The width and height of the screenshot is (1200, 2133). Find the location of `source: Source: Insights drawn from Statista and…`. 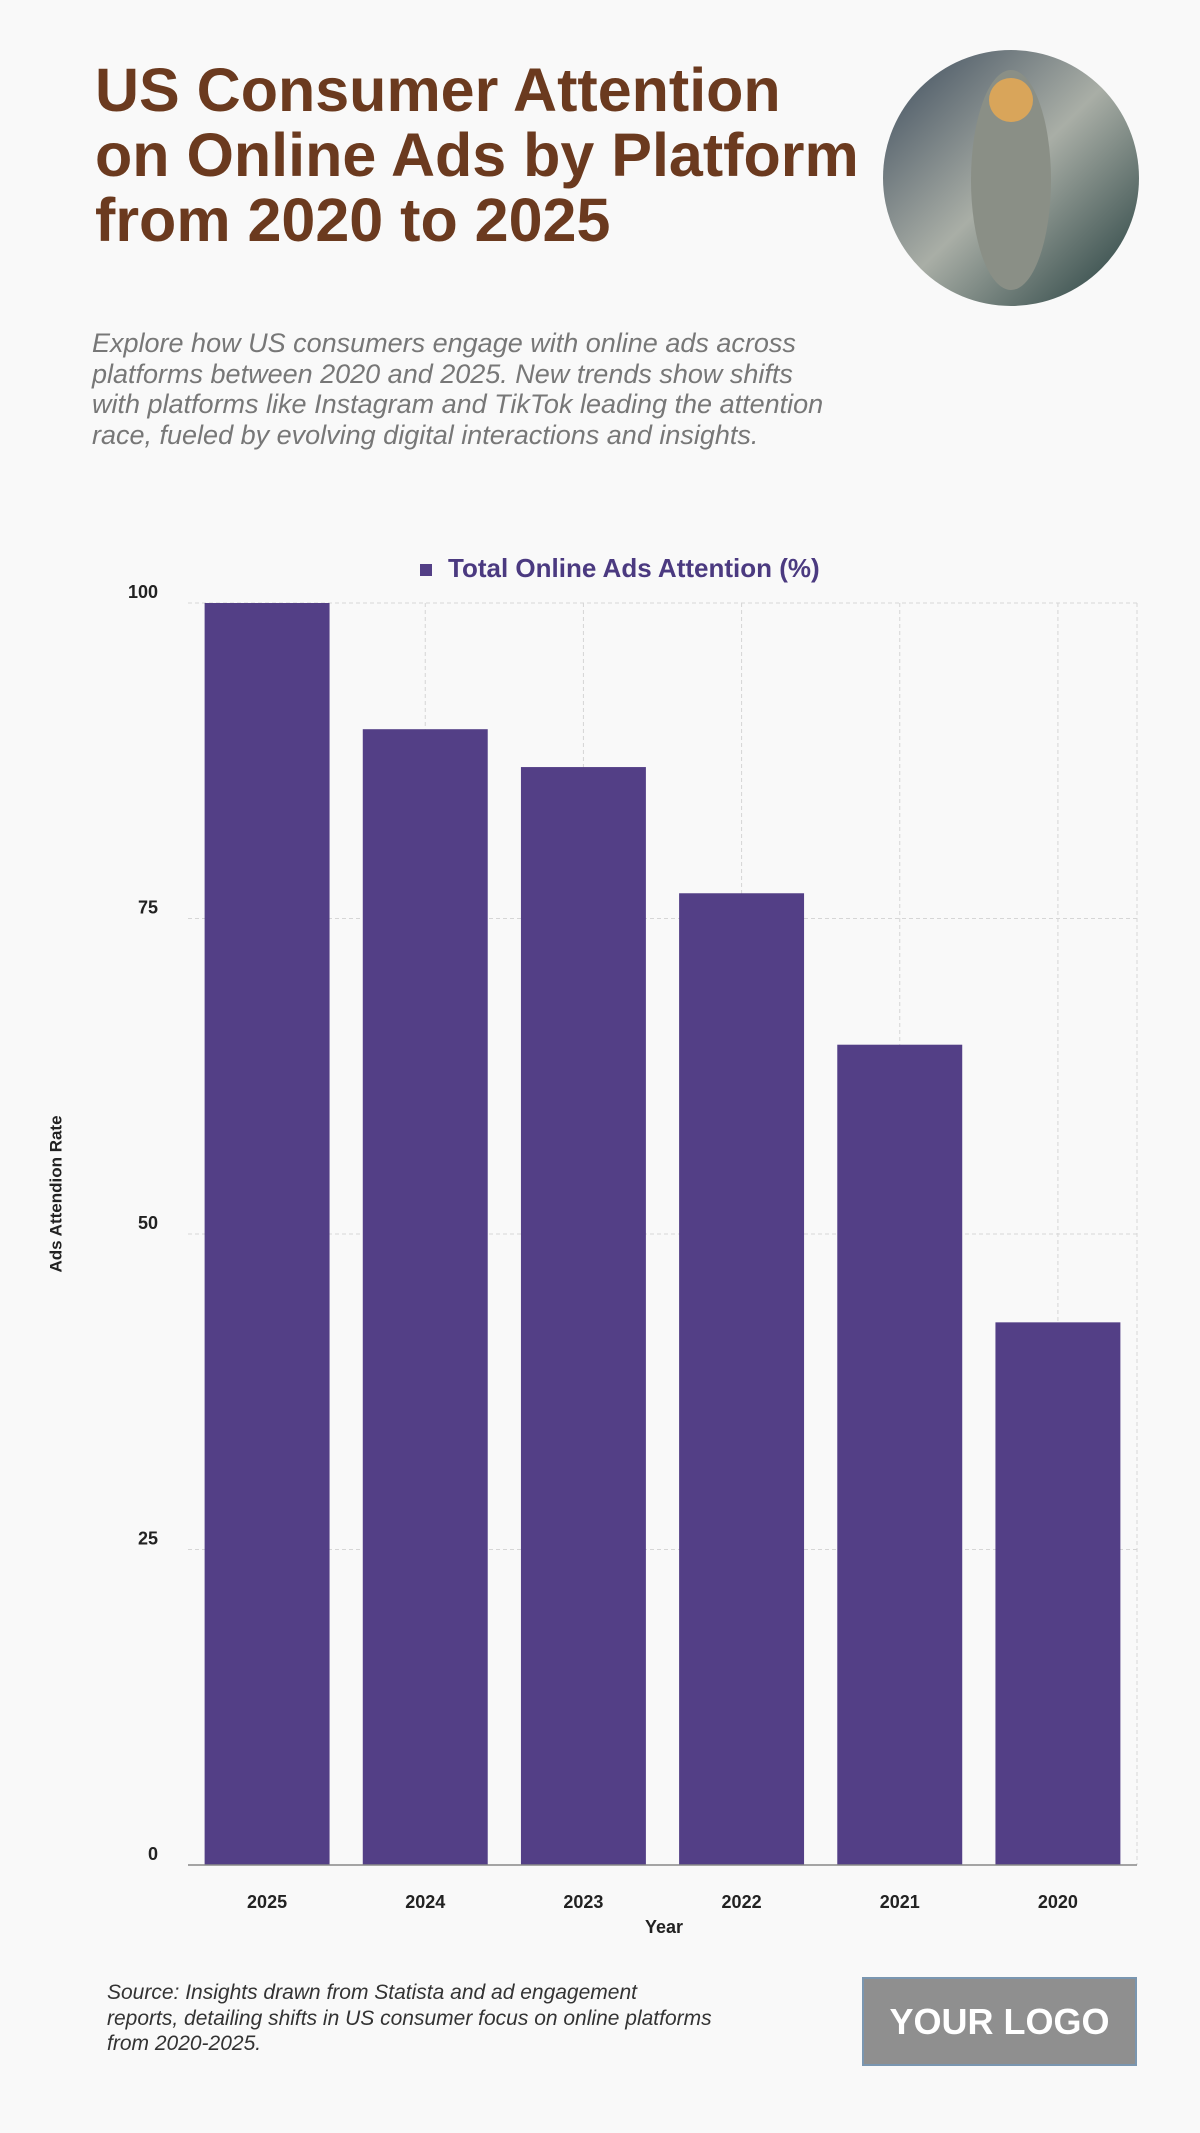

source: Source: Insights drawn from Statista and… is located at coordinates (409, 2018).